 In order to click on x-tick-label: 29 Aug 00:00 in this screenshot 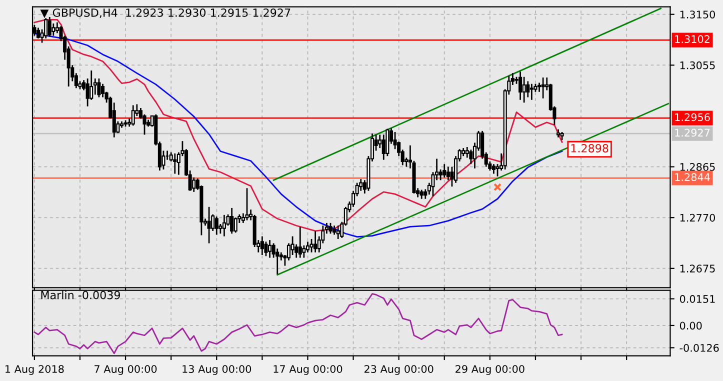, I will do `click(490, 370)`.